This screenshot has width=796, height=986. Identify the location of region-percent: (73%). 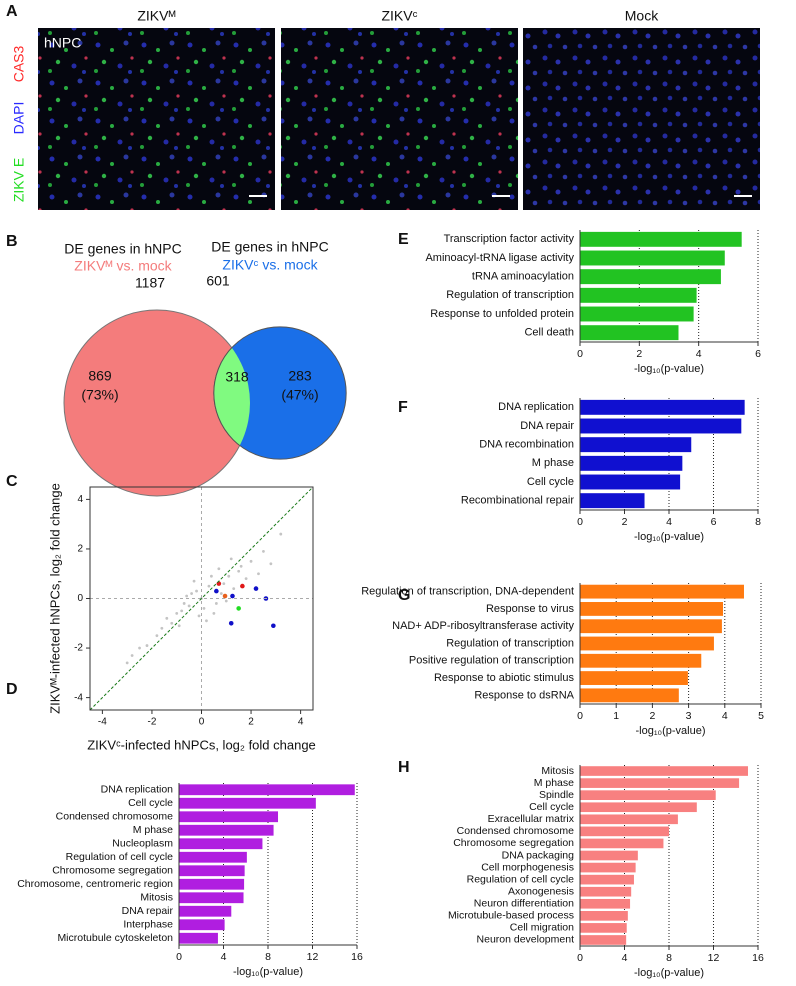
(99, 395).